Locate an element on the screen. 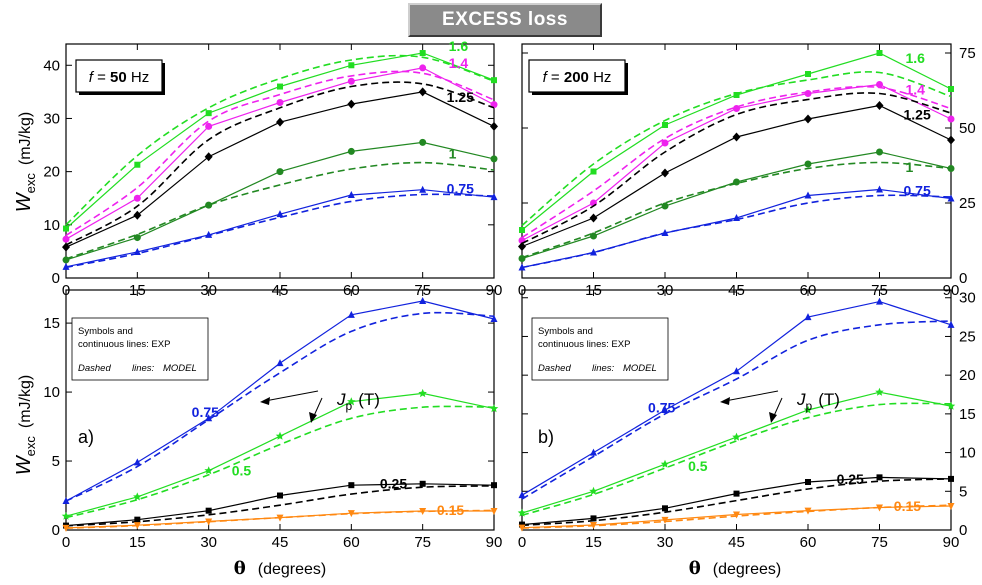 The height and width of the screenshot is (585, 982). y-tick-label: 0 is located at coordinates (56, 278).